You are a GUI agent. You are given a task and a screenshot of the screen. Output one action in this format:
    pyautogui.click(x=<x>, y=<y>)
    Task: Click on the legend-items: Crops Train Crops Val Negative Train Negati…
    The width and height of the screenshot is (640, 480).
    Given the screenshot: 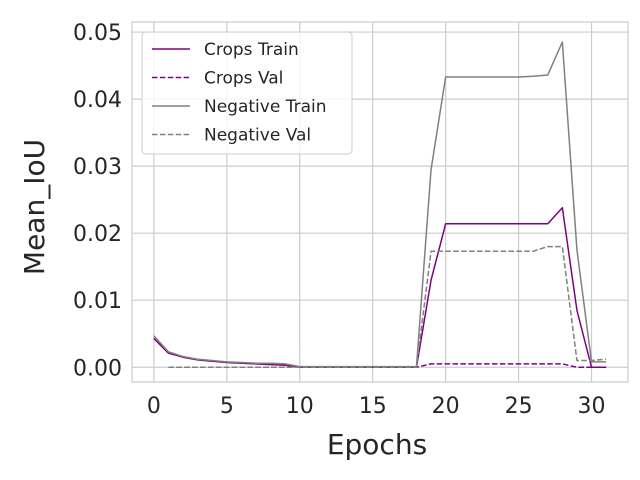 What is the action you would take?
    pyautogui.click(x=239, y=93)
    